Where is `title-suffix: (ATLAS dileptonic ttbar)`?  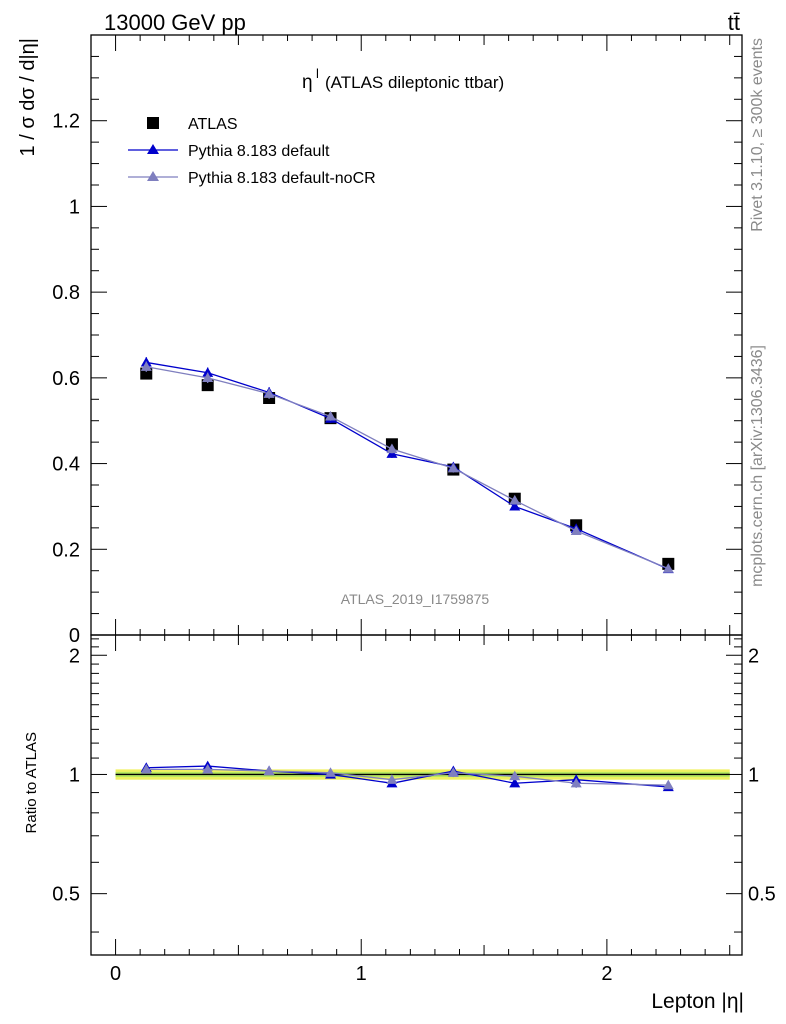
title-suffix: (ATLAS dileptonic ttbar) is located at coordinates (414, 82).